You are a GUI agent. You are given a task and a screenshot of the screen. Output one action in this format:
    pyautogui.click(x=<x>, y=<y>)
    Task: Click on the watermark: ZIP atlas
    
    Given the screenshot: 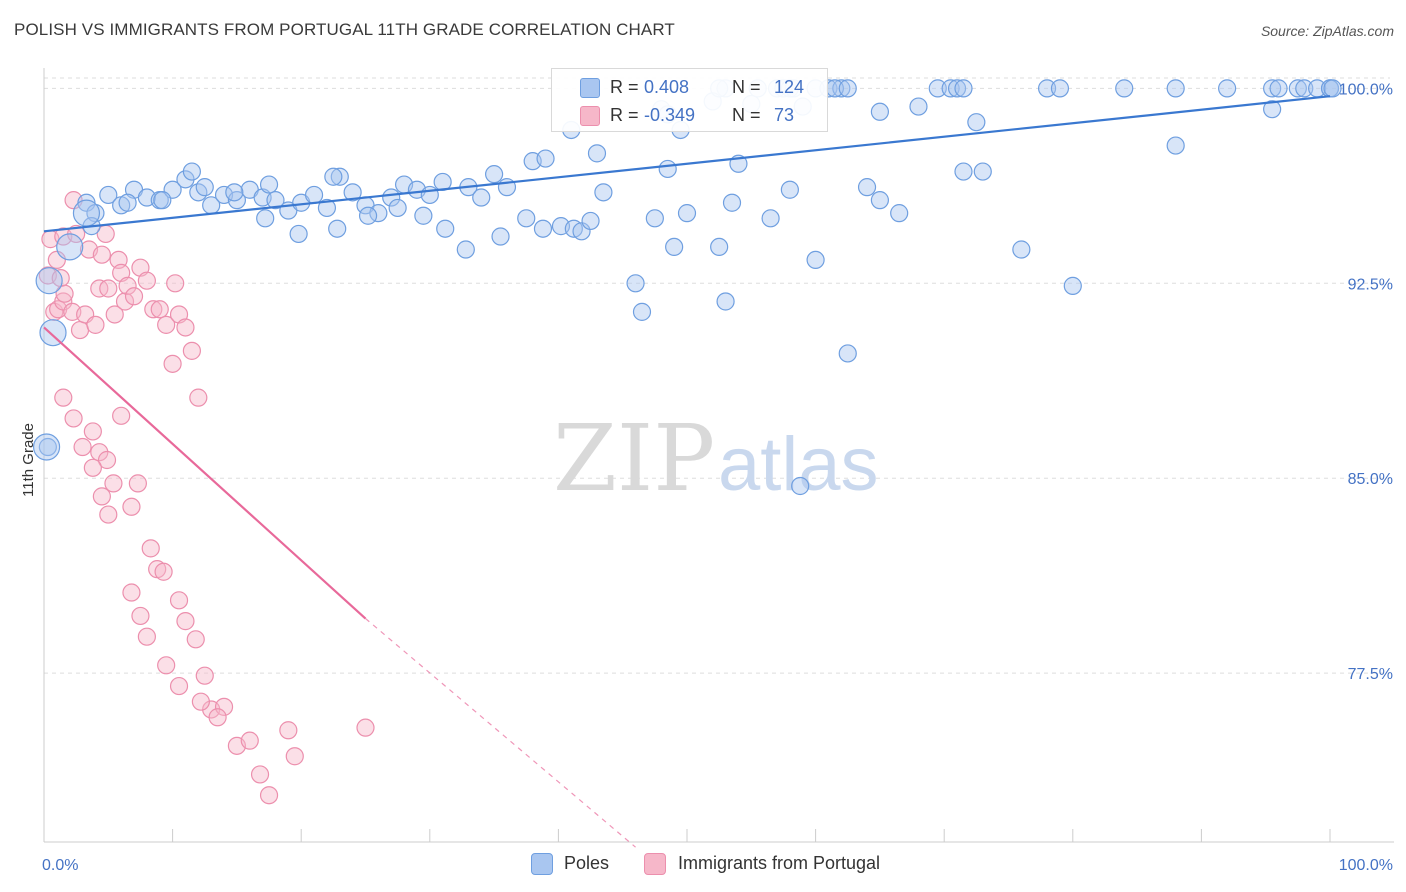 What is the action you would take?
    pyautogui.click(x=716, y=458)
    